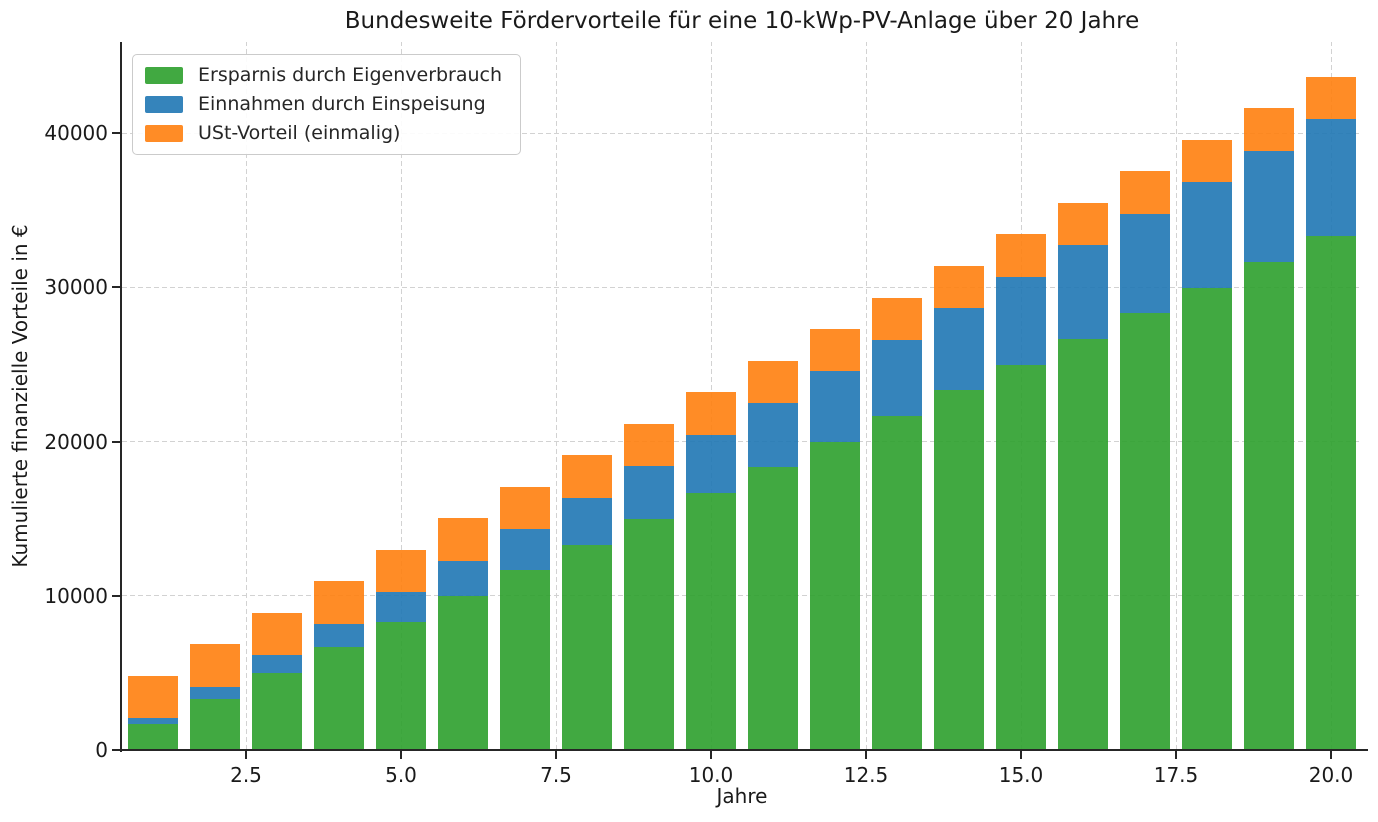 The height and width of the screenshot is (822, 1378). Describe the element at coordinates (1269, 506) in the screenshot. I see `bar-year-19-eigenverbrauch` at that location.